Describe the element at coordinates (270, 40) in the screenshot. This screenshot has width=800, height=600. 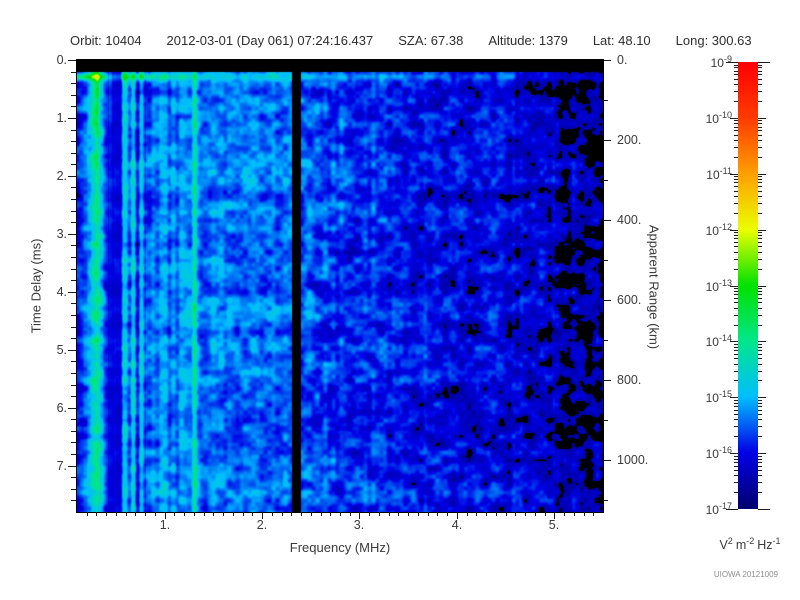
I see `header-field: 2012-03-01 (Day 061) 07:24:16.437` at that location.